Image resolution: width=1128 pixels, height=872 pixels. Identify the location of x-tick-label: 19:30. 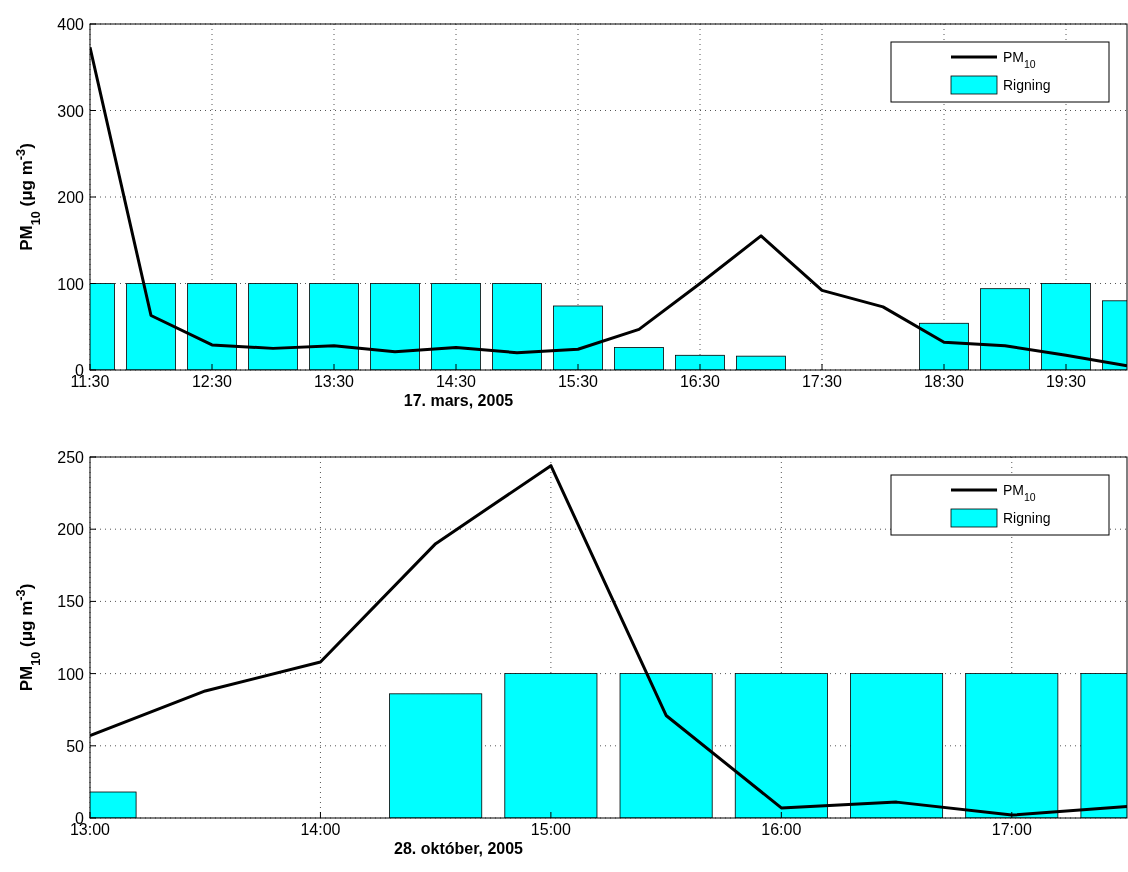
(1066, 381).